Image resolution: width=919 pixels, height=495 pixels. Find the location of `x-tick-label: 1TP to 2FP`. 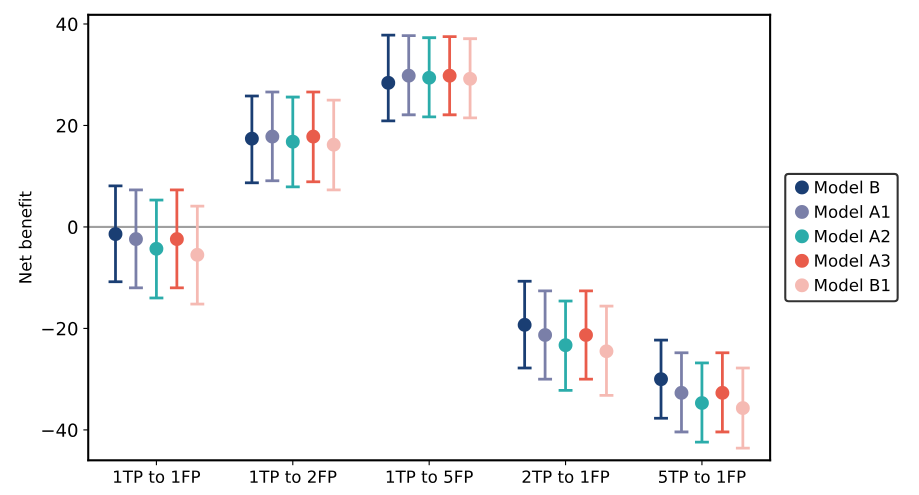

x-tick-label: 1TP to 2FP is located at coordinates (293, 476).